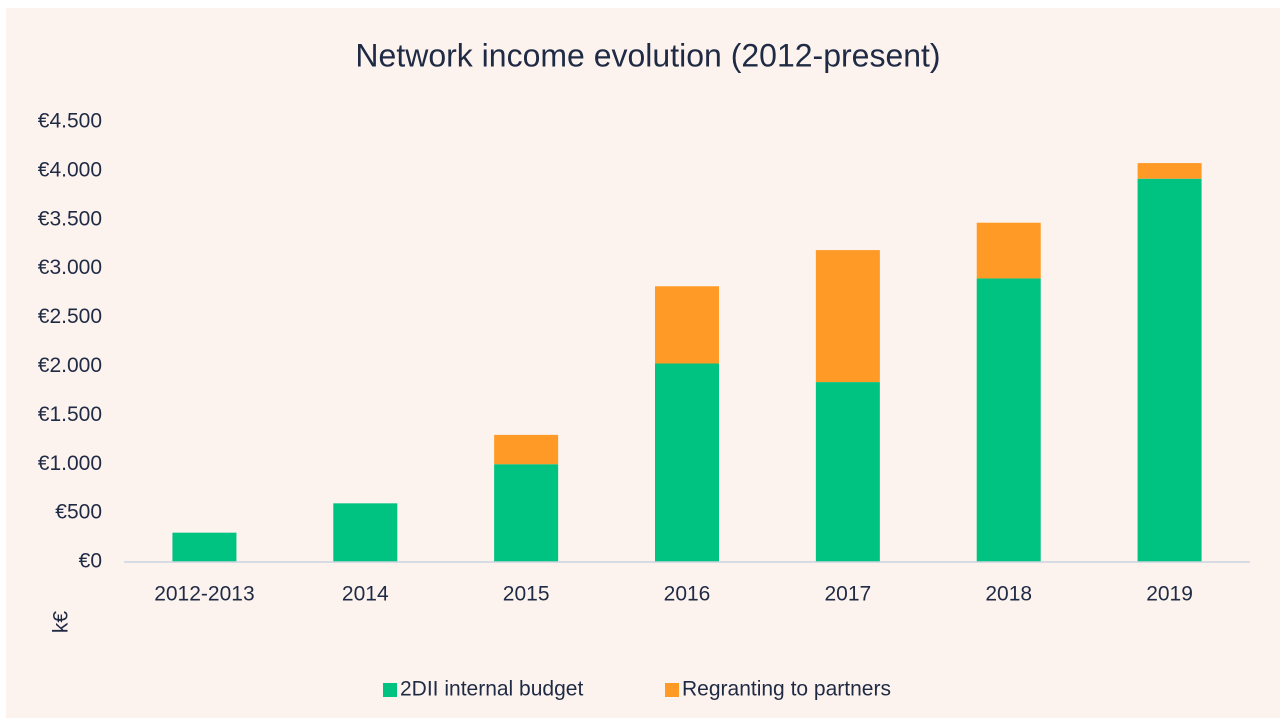 This screenshot has width=1286, height=720. Describe the element at coordinates (90, 561) in the screenshot. I see `y-tick-label: €0` at that location.